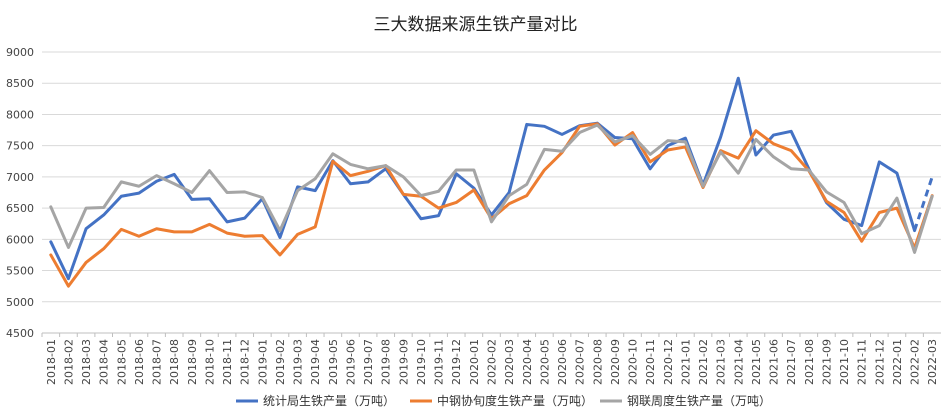 This screenshot has height=418, width=951. Describe the element at coordinates (915, 362) in the screenshot. I see `x-tick-label: 2022-02` at that location.